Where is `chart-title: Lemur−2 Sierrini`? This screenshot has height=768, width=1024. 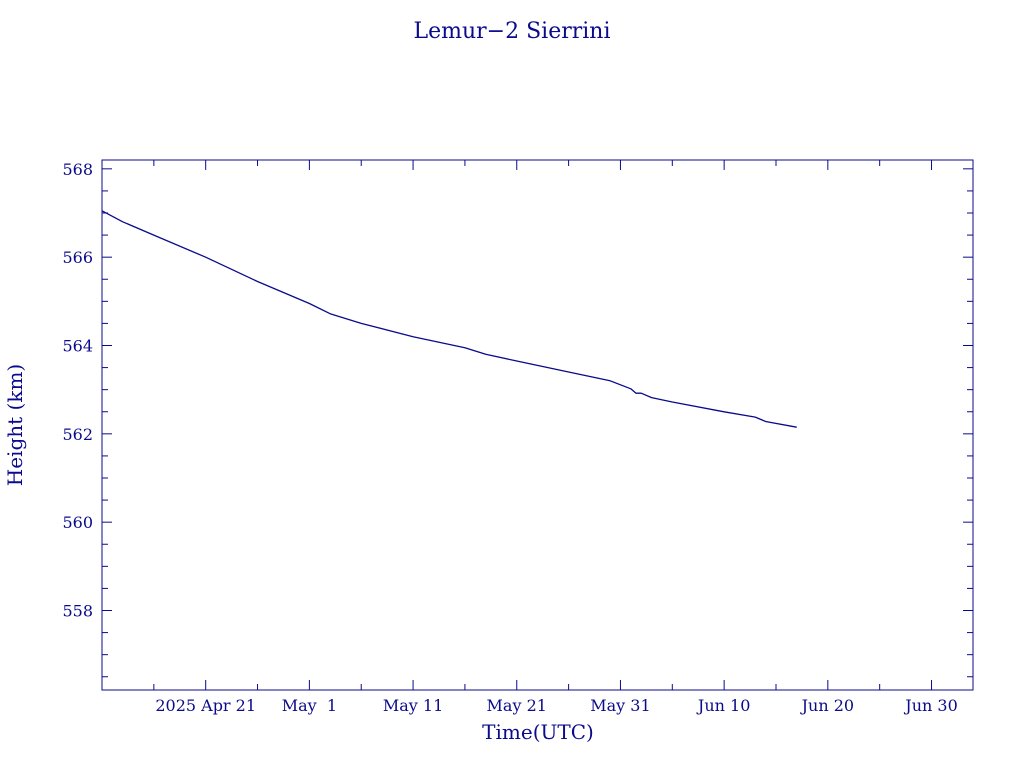 chart-title: Lemur−2 Sierrini is located at coordinates (511, 31).